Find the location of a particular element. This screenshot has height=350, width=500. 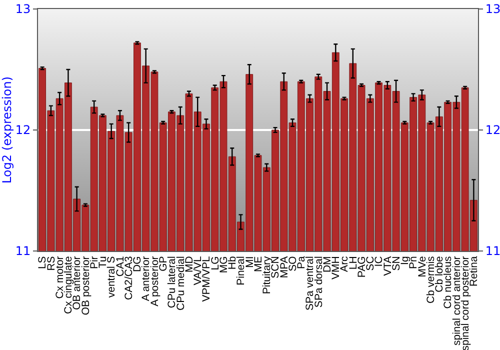

y-tick-label: 13 is located at coordinates (23, 9).